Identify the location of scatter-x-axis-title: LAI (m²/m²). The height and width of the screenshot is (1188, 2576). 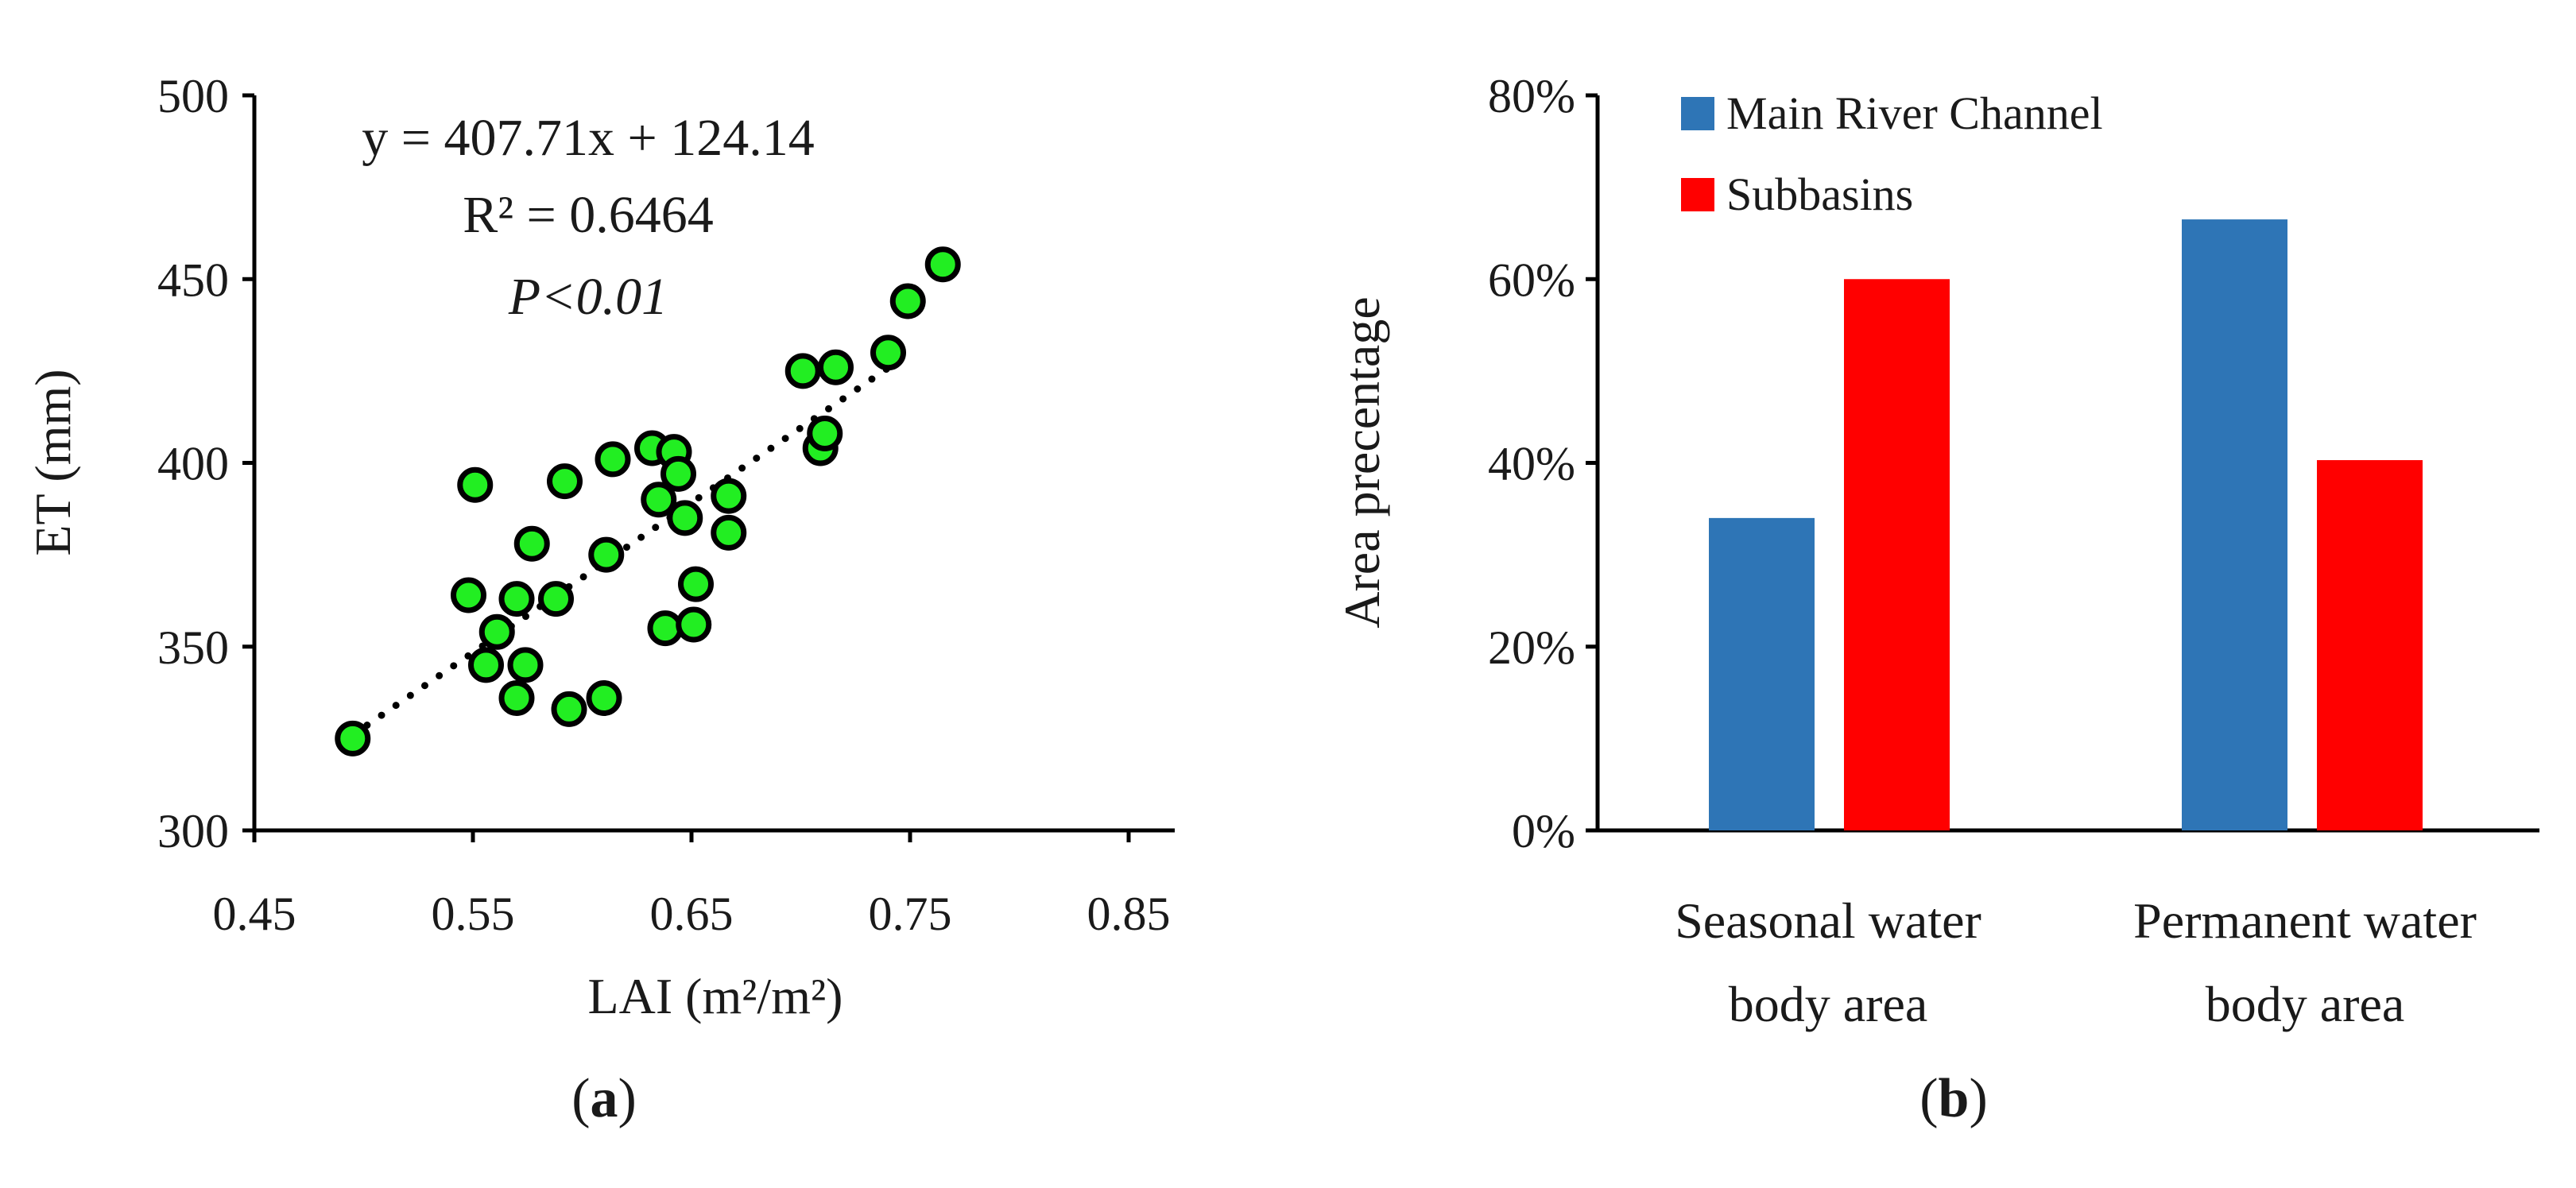
(715, 996).